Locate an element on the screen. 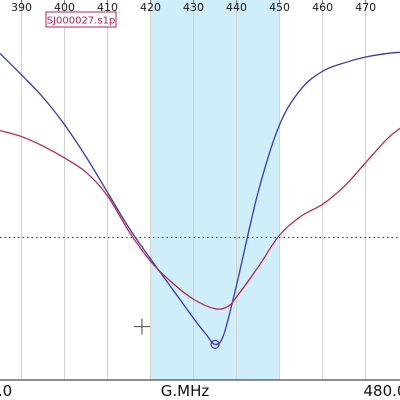 This screenshot has height=400, width=400. x-tick-label: 460 is located at coordinates (322, 7).